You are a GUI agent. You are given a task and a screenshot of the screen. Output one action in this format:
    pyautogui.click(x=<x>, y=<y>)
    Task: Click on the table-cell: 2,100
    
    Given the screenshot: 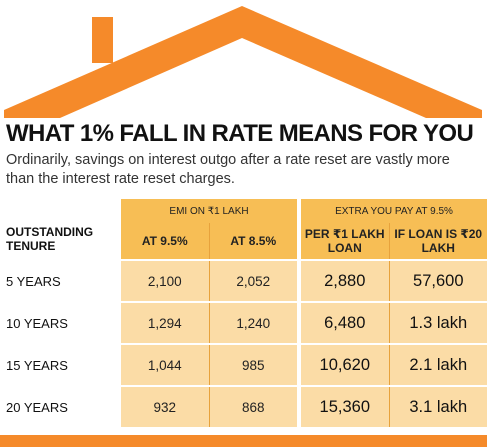 What is the action you would take?
    pyautogui.click(x=165, y=281)
    